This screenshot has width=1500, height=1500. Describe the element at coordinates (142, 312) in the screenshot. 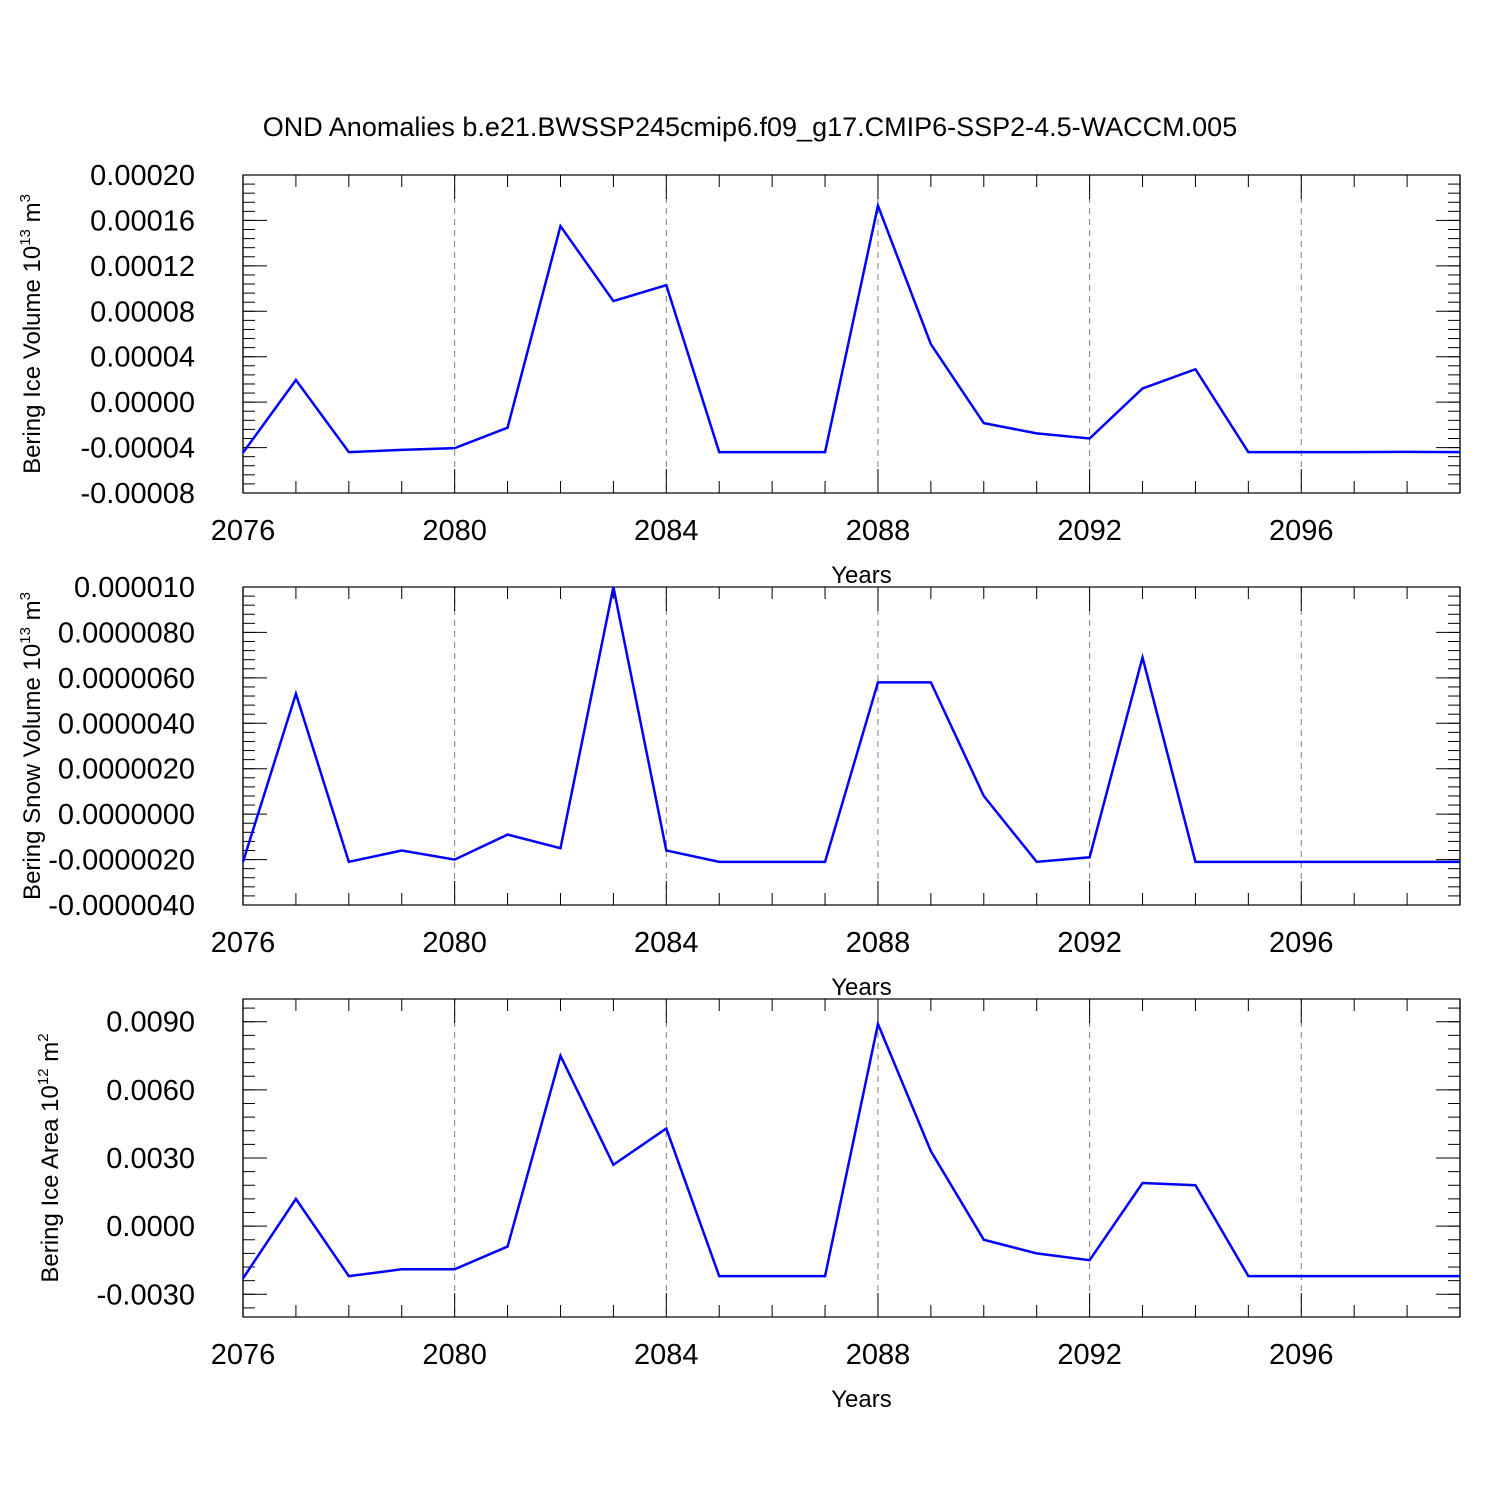

I see `y-tick-label: 0.00008` at that location.